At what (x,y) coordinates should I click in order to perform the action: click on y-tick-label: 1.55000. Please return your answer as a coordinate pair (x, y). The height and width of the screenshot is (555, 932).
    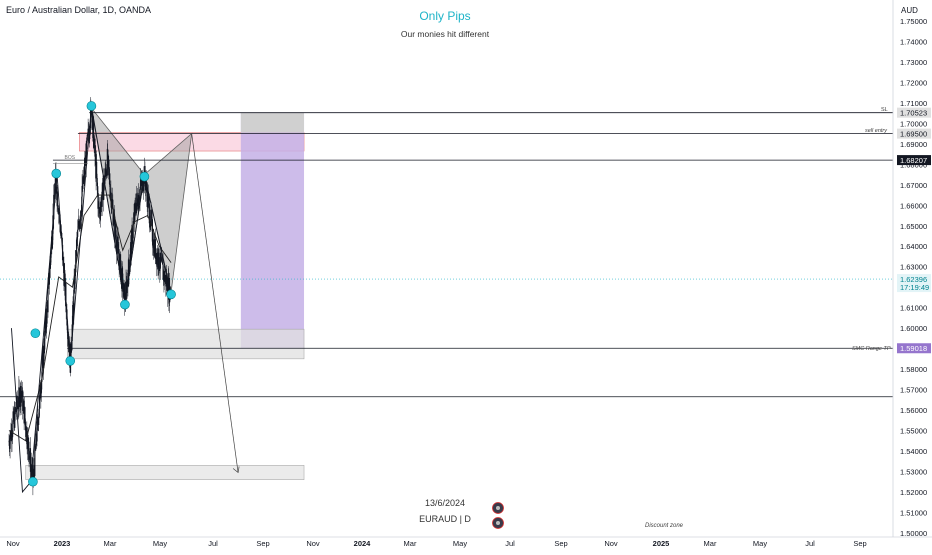
    Looking at the image, I should click on (913, 431).